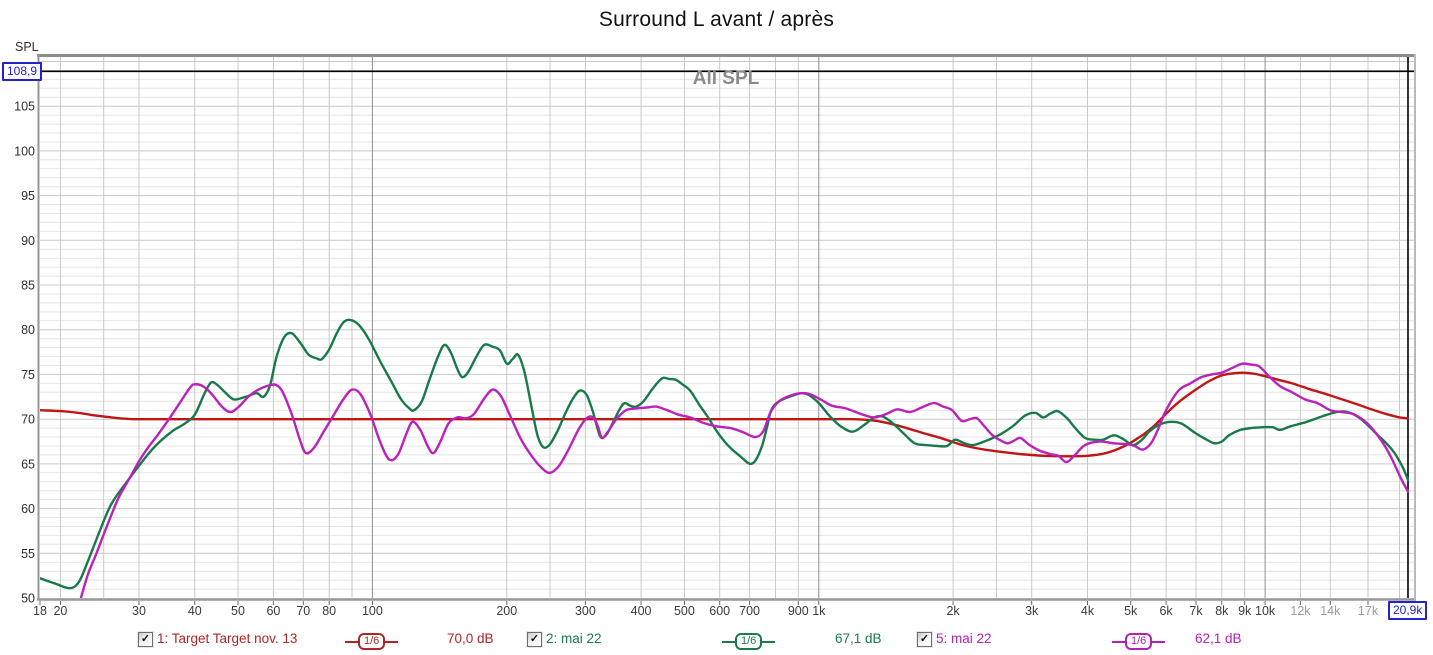  What do you see at coordinates (28, 464) in the screenshot?
I see `y-tick-label: 65` at bounding box center [28, 464].